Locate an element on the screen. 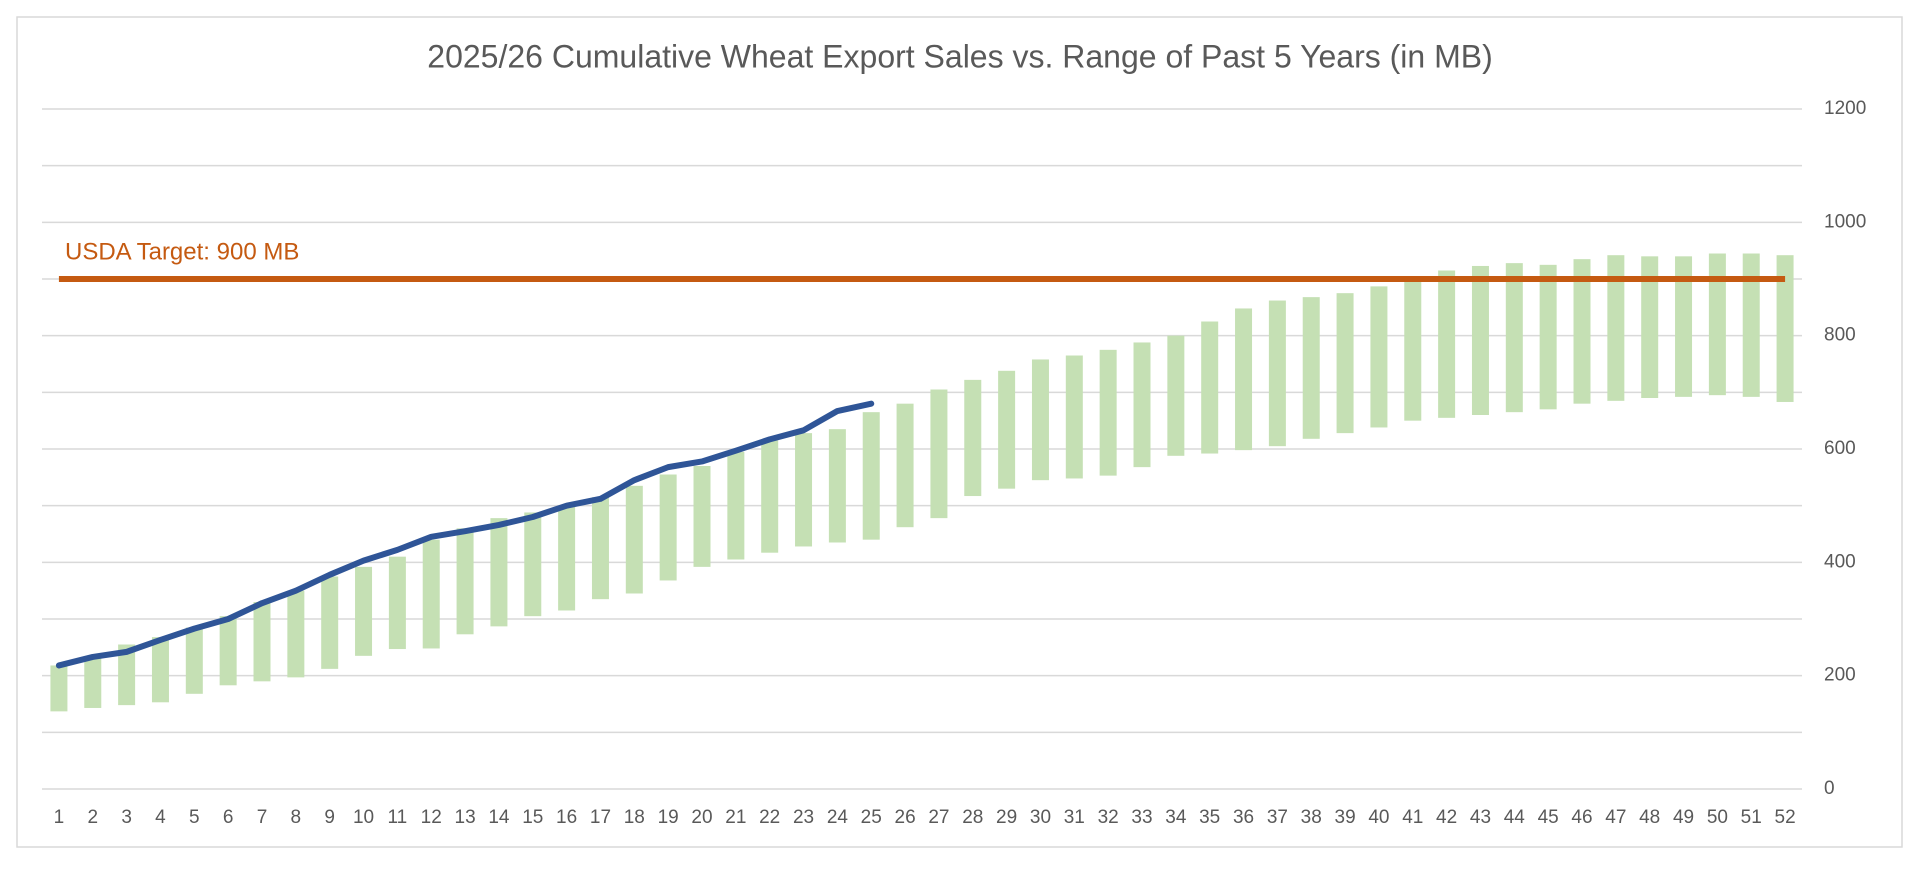 This screenshot has height=873, width=1920. x-tick-label: 31 is located at coordinates (1074, 817).